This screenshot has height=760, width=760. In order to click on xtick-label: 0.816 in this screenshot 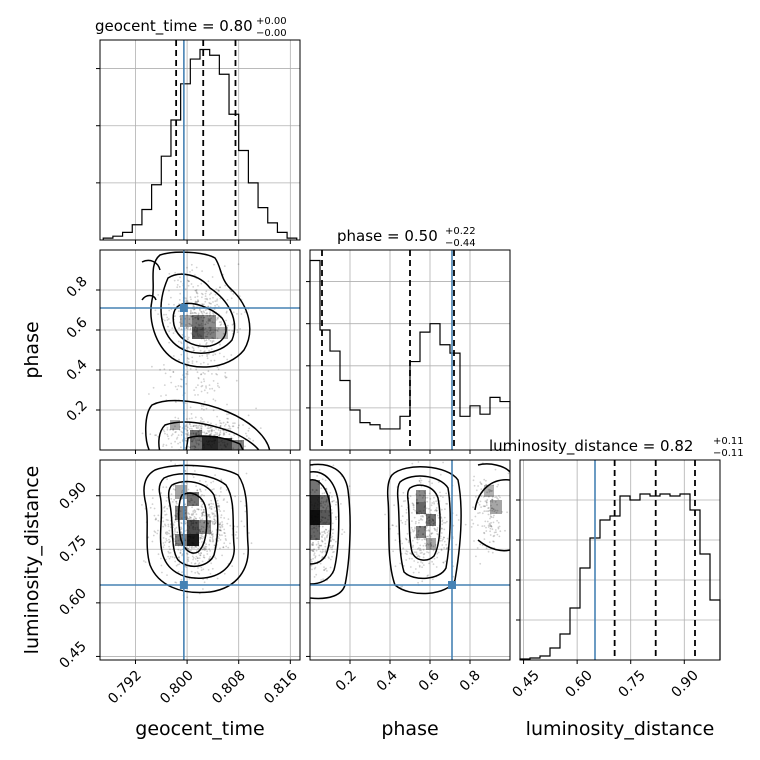, I will do `click(281, 687)`.